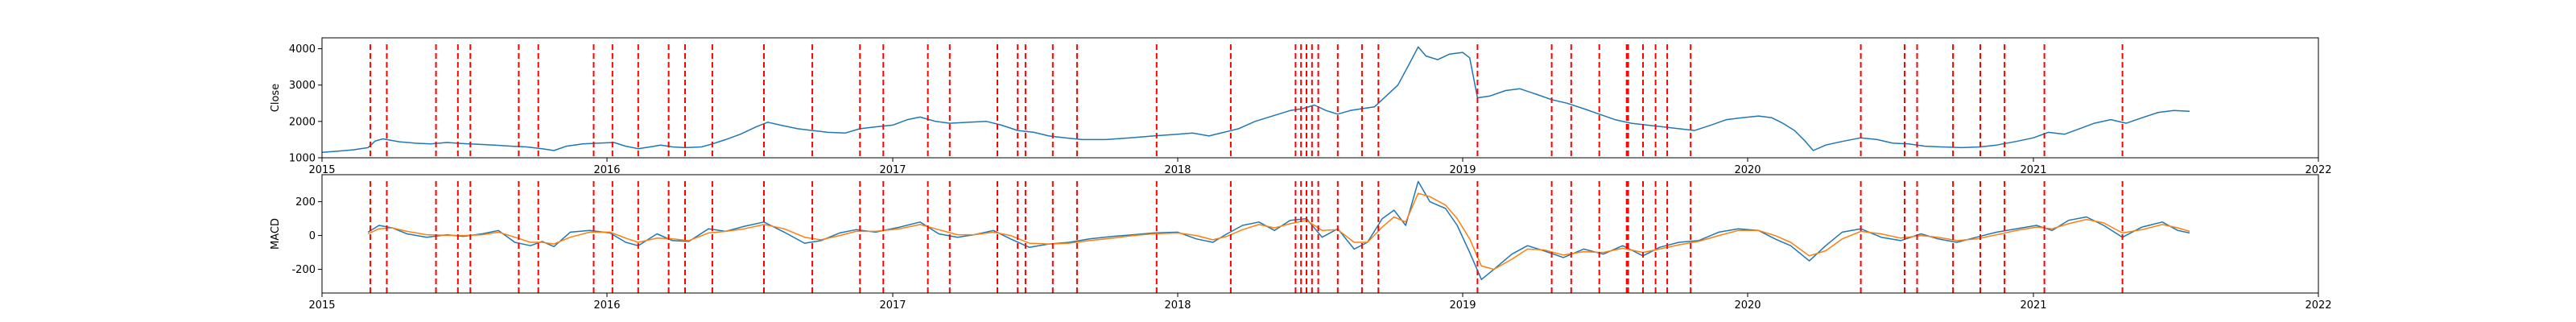 The image size is (2576, 322). I want to click on y-axis-label: Close, so click(276, 98).